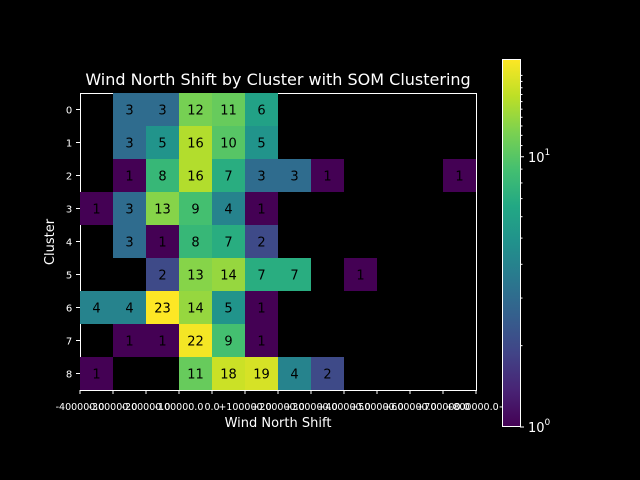 Image resolution: width=640 pixels, height=480 pixels. I want to click on y-tick-label: 3, so click(69, 210).